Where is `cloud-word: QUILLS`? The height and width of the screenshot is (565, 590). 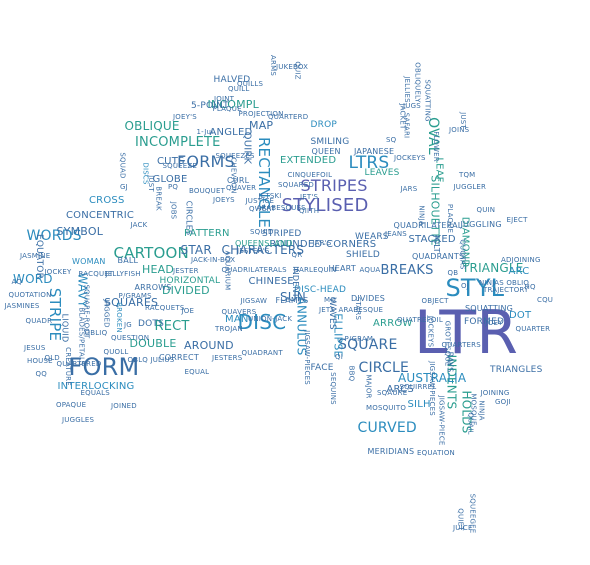 cloud-word: QUILLS is located at coordinates (250, 83).